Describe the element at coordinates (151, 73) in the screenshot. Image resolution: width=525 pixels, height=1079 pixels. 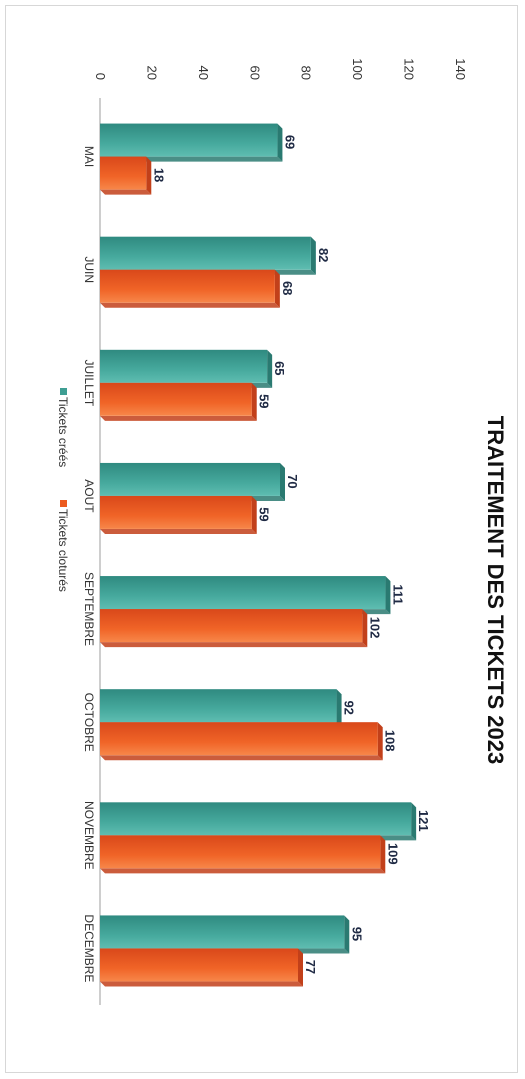
I see `y-tick-label: 20` at that location.